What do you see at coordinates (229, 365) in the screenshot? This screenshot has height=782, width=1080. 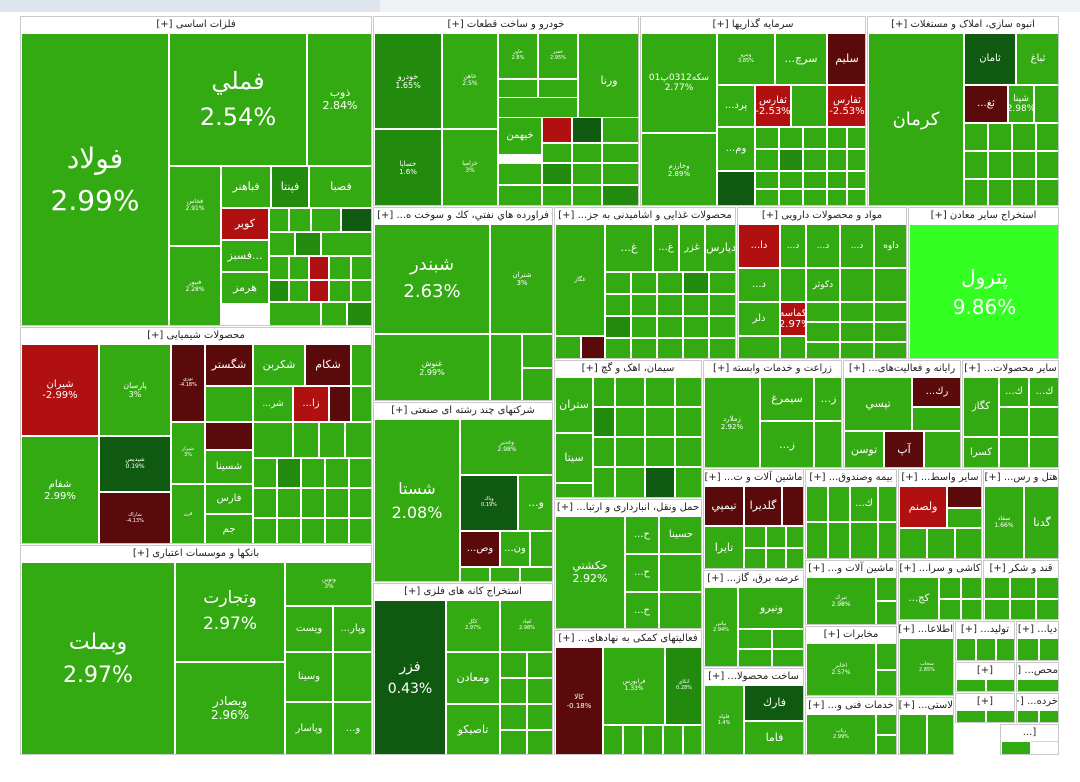 I see `stock-cell: شگستر` at bounding box center [229, 365].